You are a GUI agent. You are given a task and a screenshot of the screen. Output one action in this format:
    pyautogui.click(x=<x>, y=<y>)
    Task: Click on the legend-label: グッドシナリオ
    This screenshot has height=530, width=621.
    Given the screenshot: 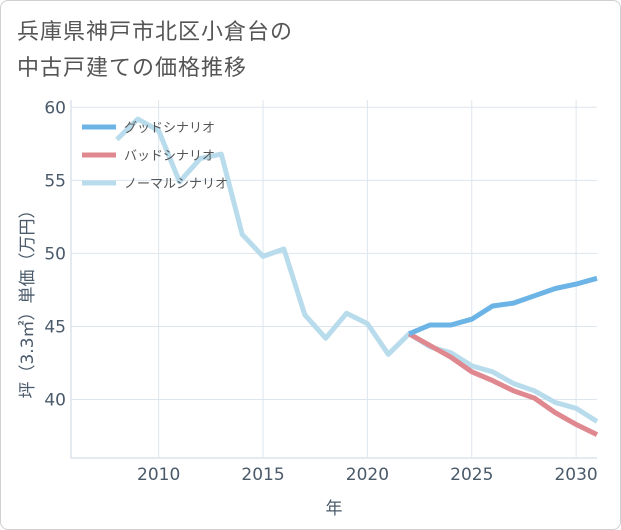 What is the action you would take?
    pyautogui.click(x=169, y=128)
    